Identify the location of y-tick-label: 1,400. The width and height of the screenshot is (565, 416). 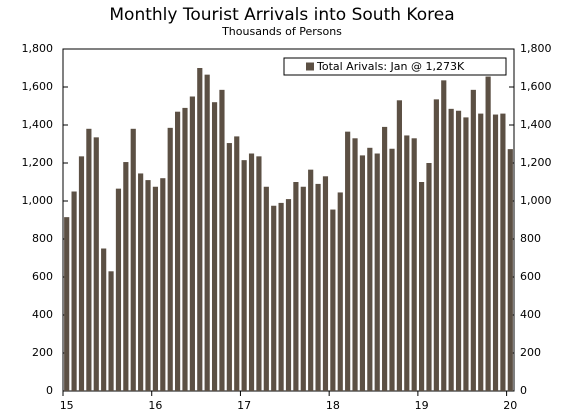
(38, 124).